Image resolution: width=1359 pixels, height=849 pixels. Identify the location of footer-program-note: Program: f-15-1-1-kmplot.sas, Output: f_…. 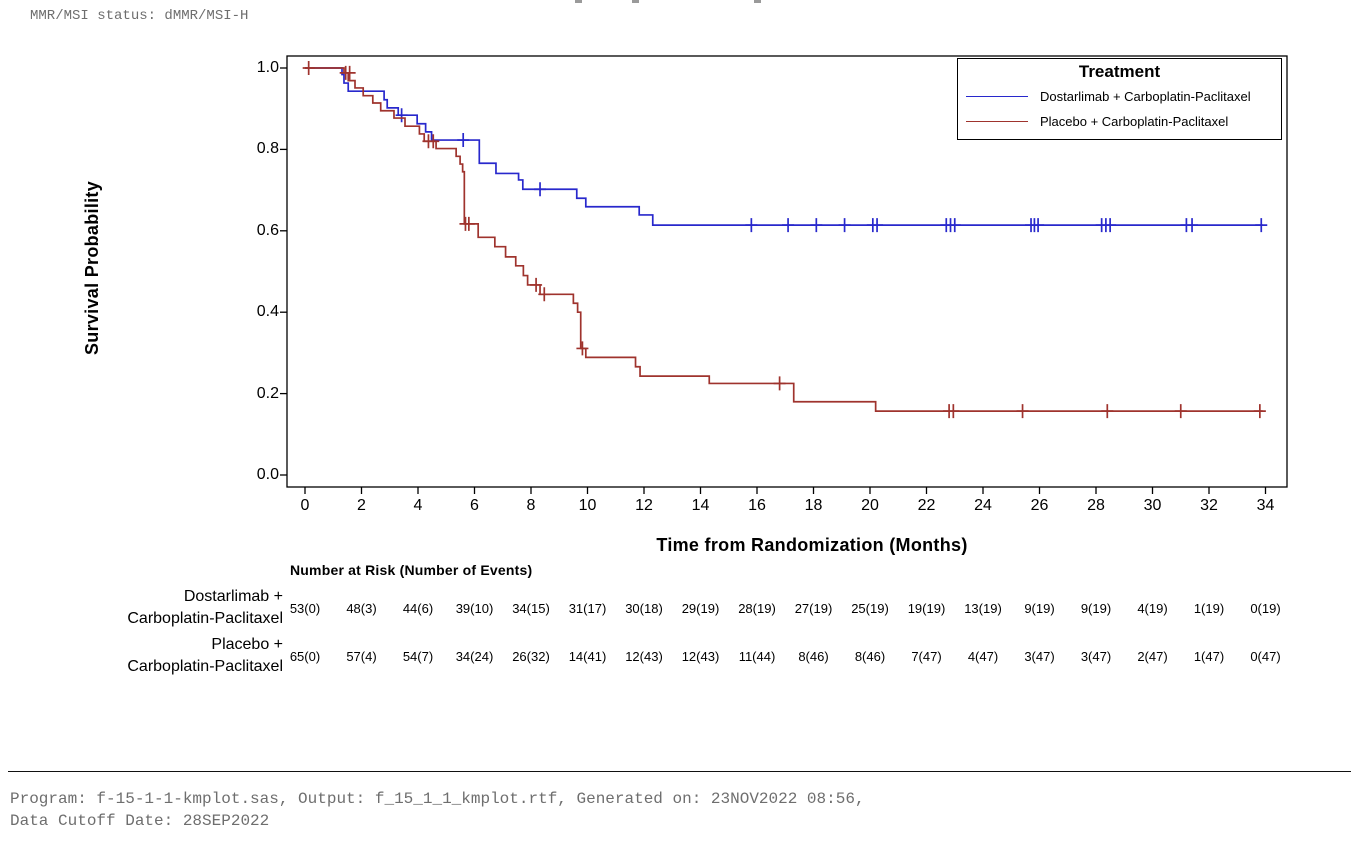
(437, 799).